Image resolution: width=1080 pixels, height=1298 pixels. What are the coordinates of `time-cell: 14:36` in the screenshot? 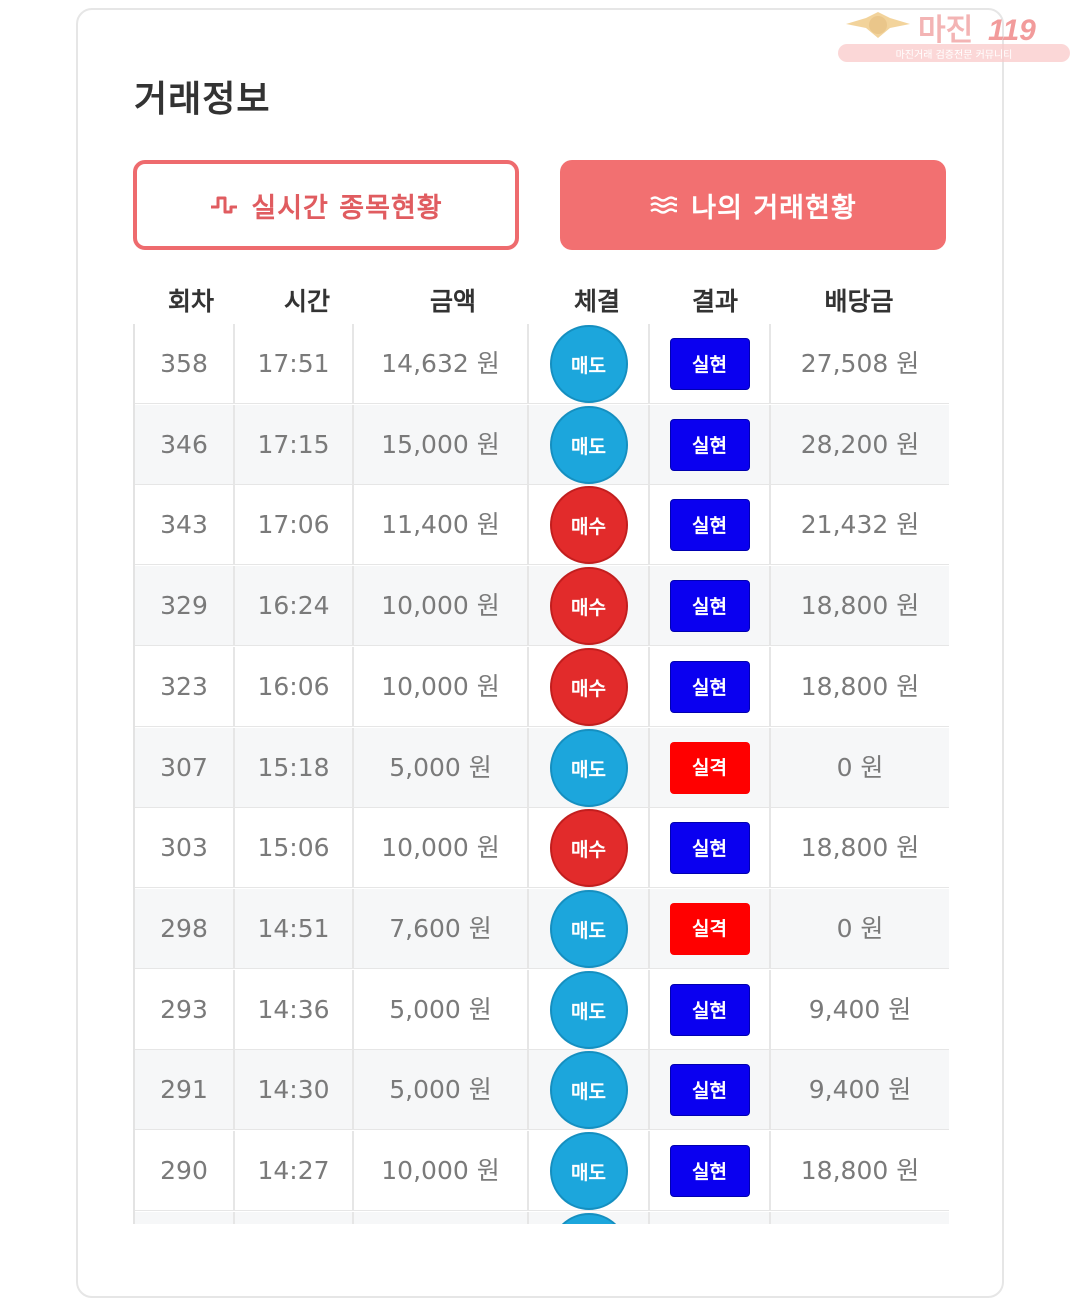 It's located at (294, 1009).